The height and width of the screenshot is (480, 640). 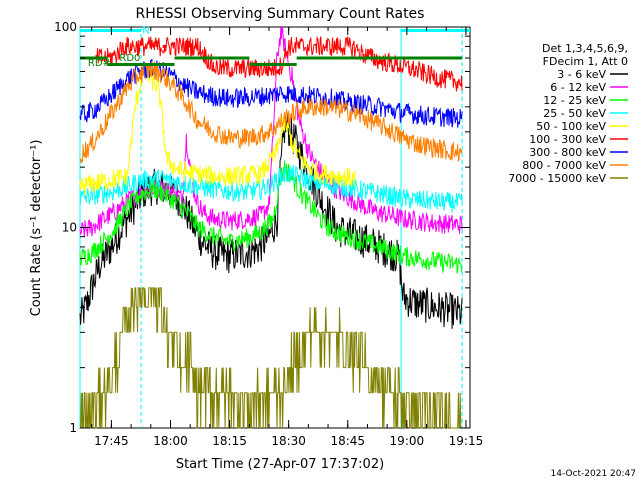 I want to click on y-tick-label-0: 1, so click(x=73, y=428).